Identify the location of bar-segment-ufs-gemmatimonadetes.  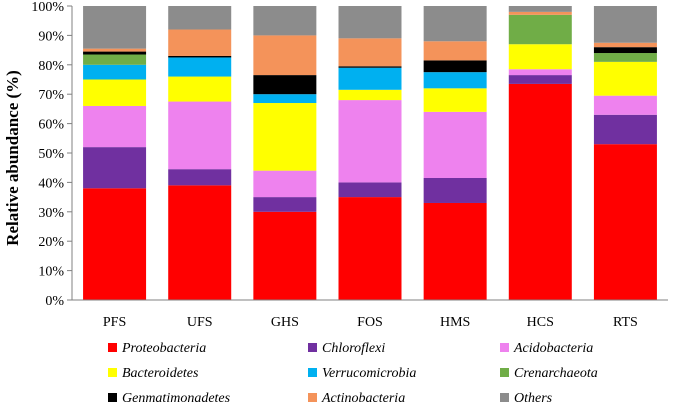
(200, 56).